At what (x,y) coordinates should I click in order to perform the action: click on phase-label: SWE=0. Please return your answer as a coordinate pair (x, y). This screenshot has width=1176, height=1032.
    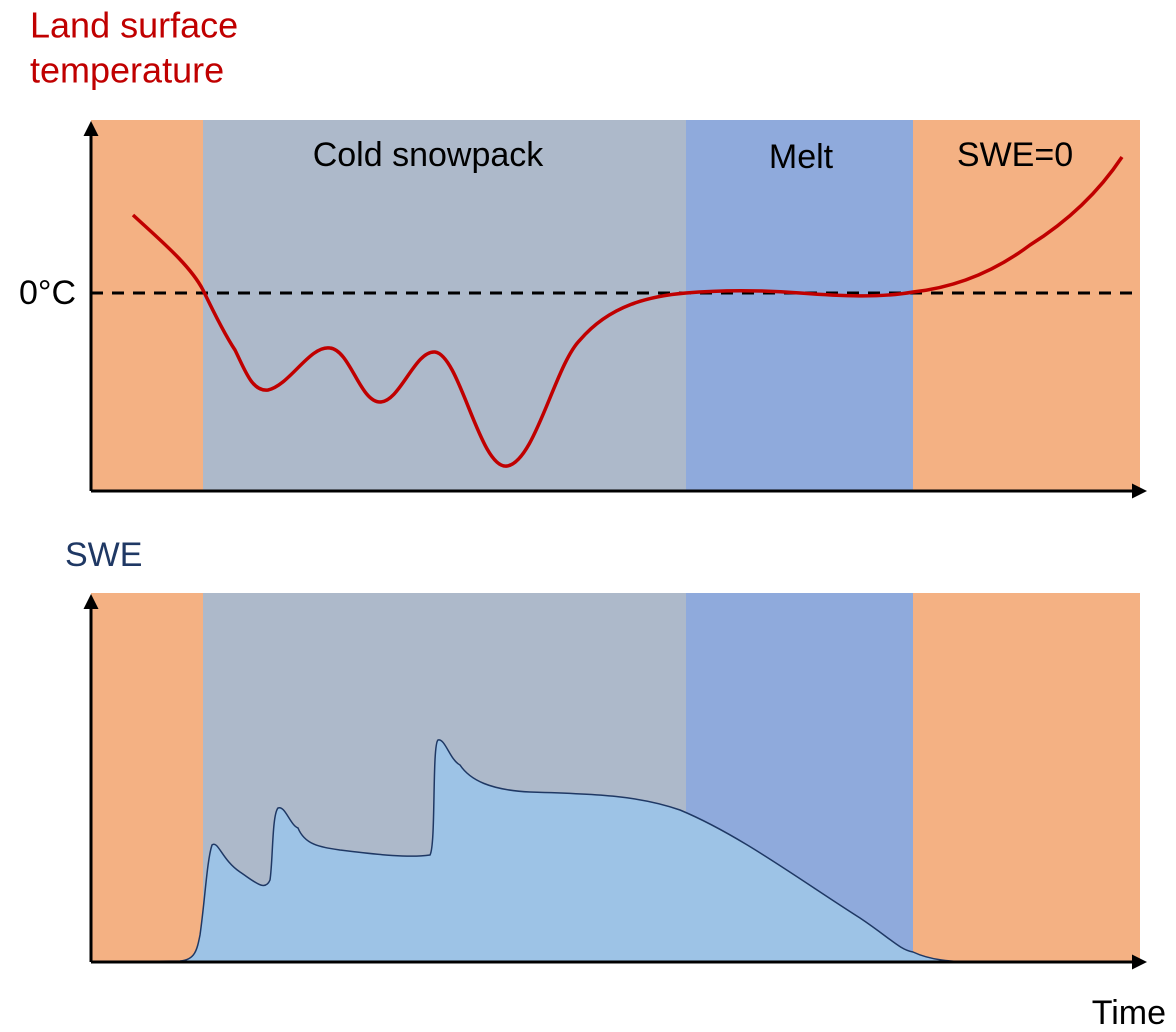
    Looking at the image, I should click on (1015, 155).